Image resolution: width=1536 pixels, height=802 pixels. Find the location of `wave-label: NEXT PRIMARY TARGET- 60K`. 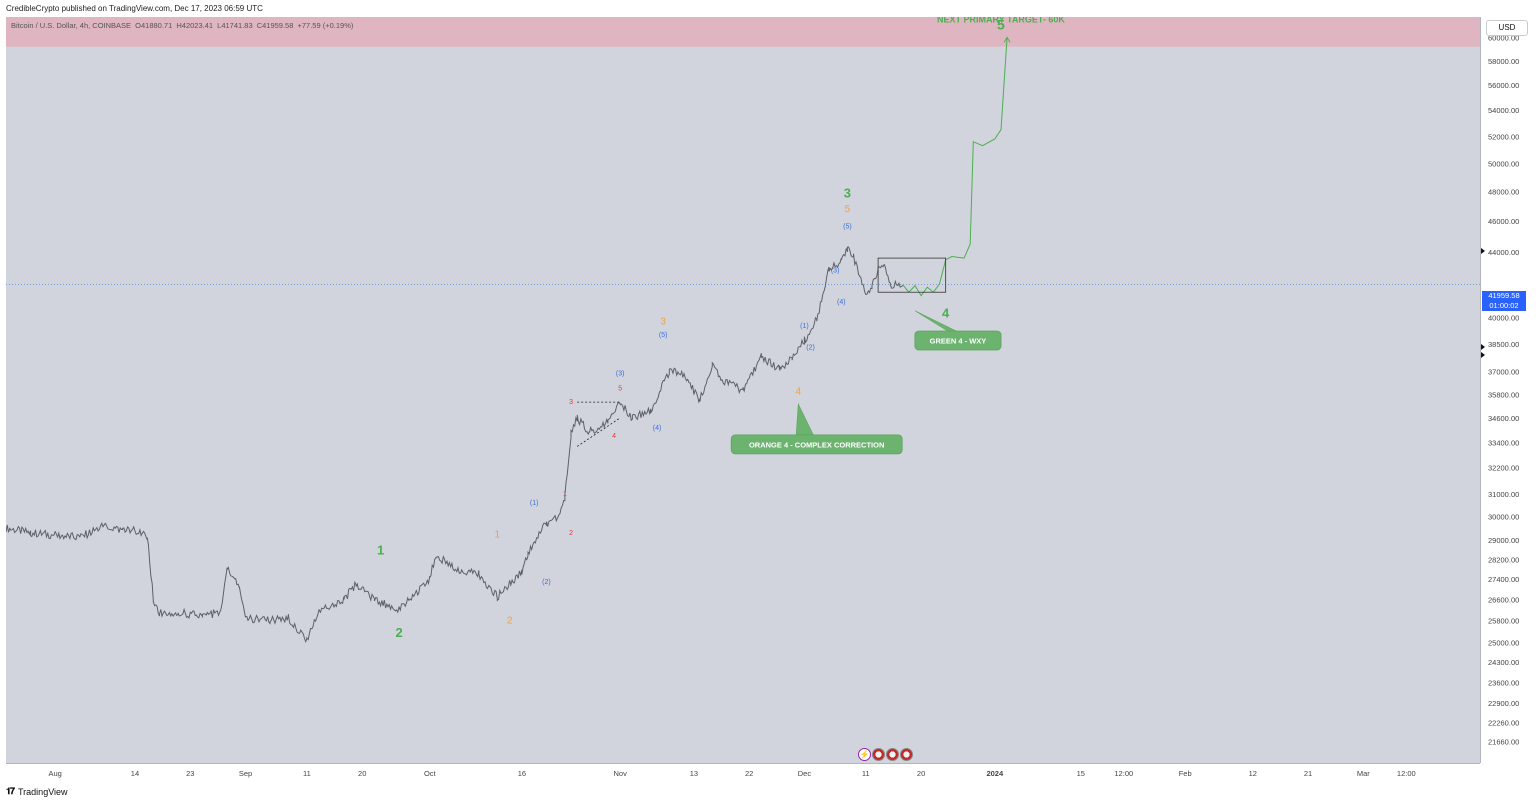

wave-label: NEXT PRIMARY TARGET- 60K is located at coordinates (1001, 21).